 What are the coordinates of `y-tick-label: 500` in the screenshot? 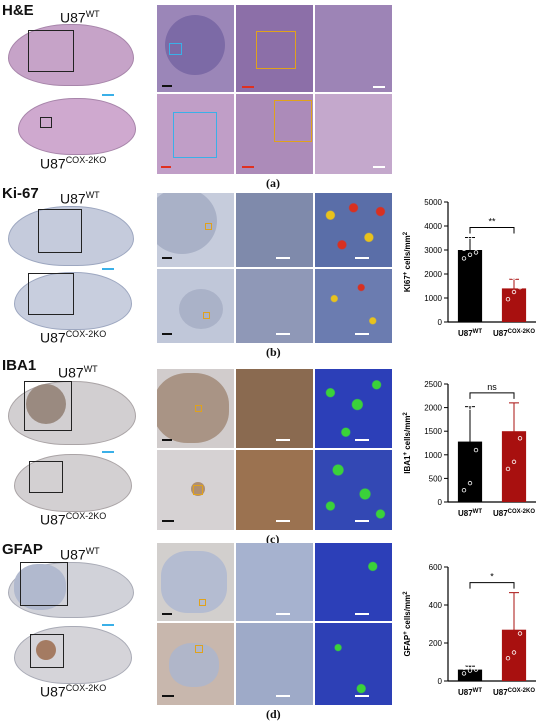 It's located at (436, 478).